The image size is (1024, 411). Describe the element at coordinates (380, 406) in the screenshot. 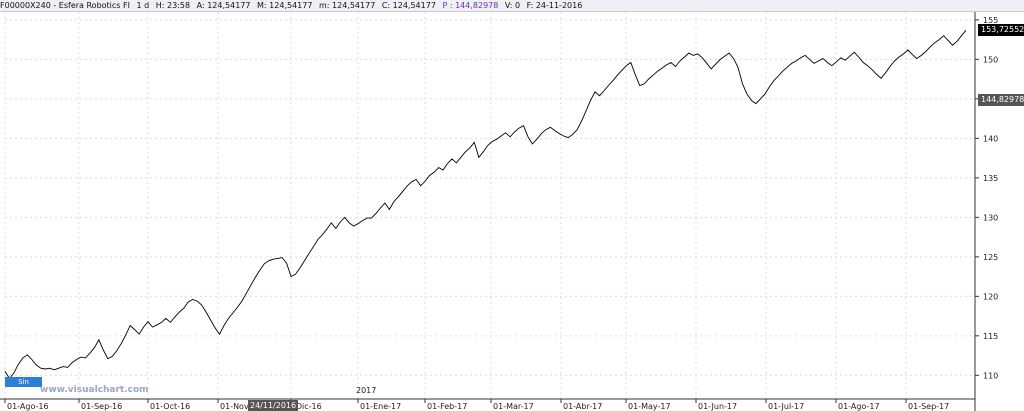

I see `x-tick-label: 01-Ene-17` at that location.